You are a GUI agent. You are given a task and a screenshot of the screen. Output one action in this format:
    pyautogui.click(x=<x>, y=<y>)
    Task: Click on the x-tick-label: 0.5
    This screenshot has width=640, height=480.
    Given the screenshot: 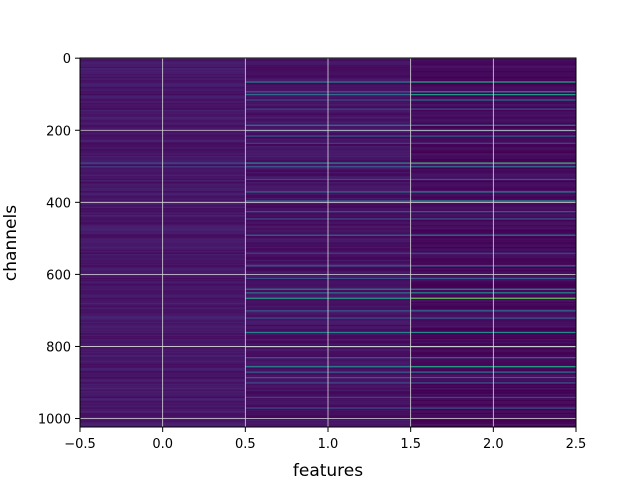 What is the action you would take?
    pyautogui.click(x=245, y=444)
    